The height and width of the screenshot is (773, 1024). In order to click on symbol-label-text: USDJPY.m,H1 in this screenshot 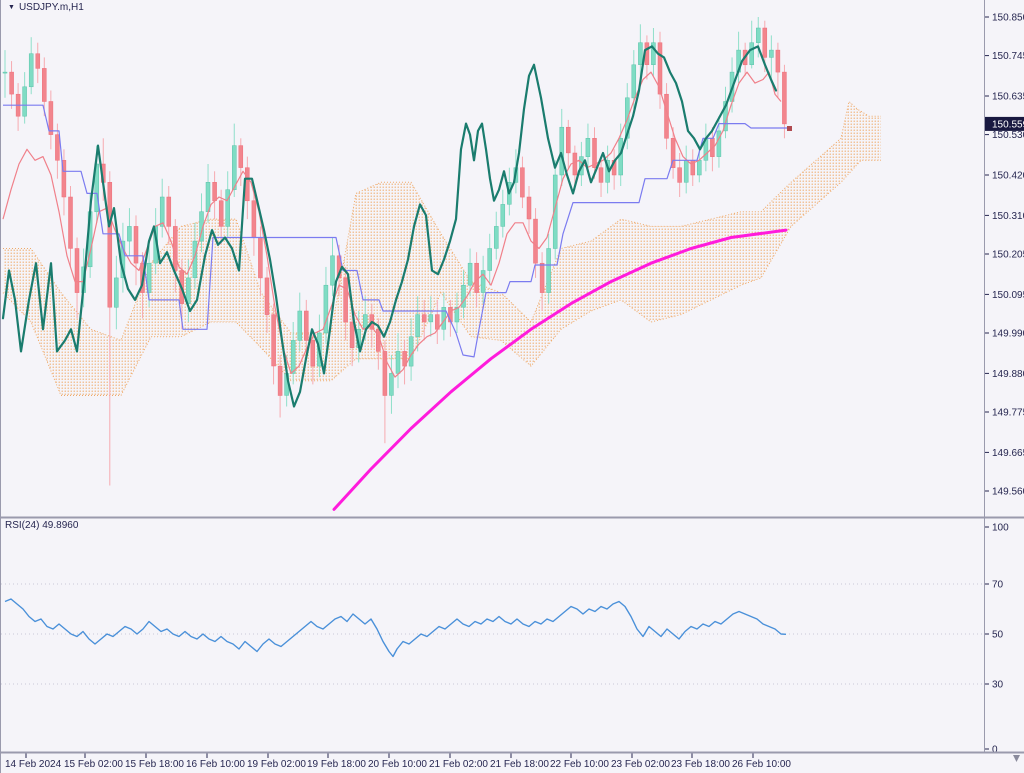, I will do `click(51, 7)`.